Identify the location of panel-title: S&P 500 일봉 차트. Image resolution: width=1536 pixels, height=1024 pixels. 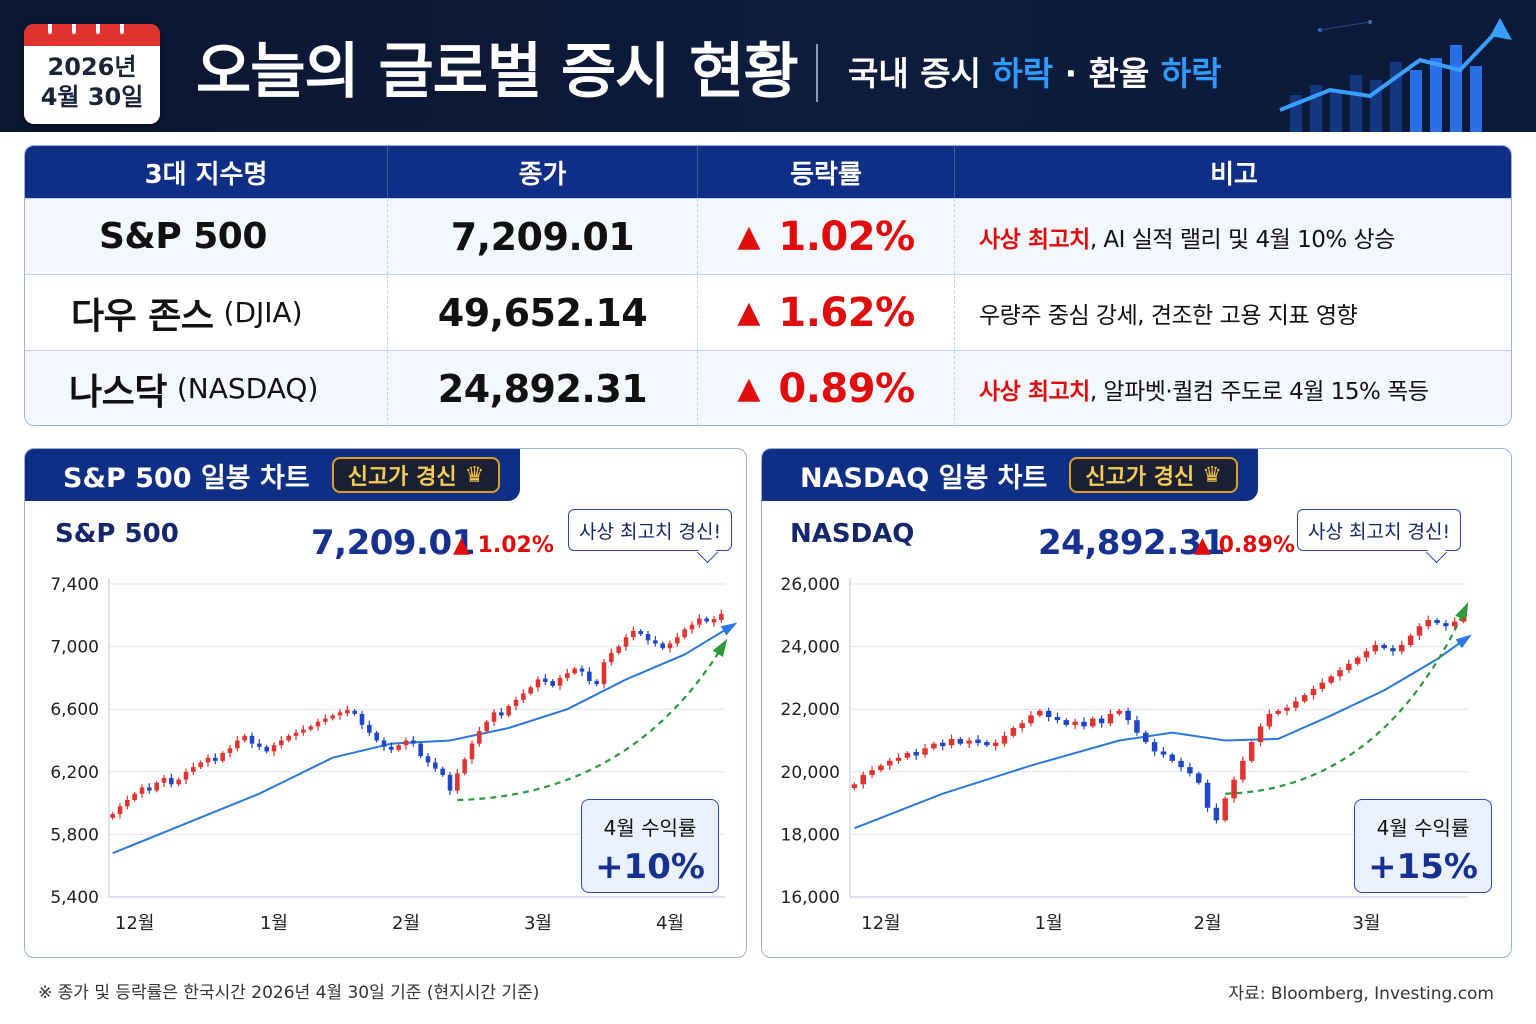
(186, 478).